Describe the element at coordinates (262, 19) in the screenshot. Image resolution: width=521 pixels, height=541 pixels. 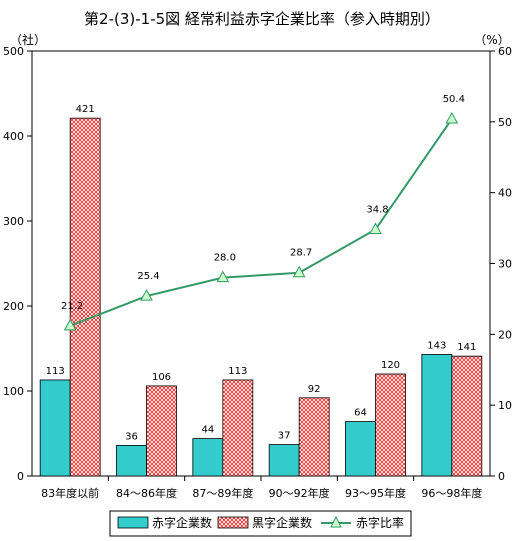
I see `chart-title: 第2-(3)-1-5図 経常利益赤字企業比率（参入時期別）` at that location.